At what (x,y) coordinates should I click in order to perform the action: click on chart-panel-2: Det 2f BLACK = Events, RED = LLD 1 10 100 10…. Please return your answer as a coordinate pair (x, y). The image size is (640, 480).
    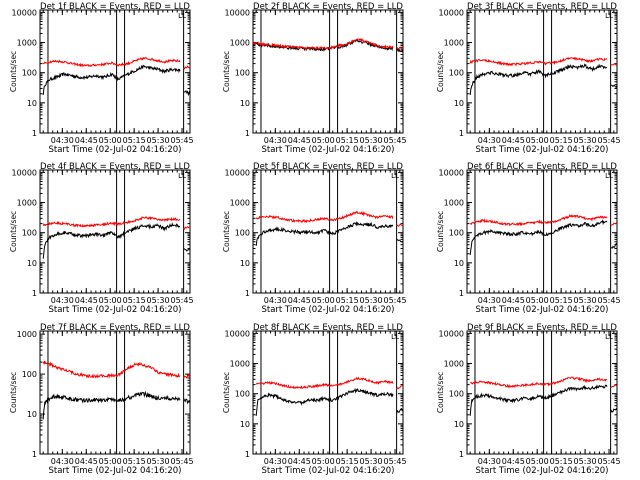
    Looking at the image, I should click on (314, 78).